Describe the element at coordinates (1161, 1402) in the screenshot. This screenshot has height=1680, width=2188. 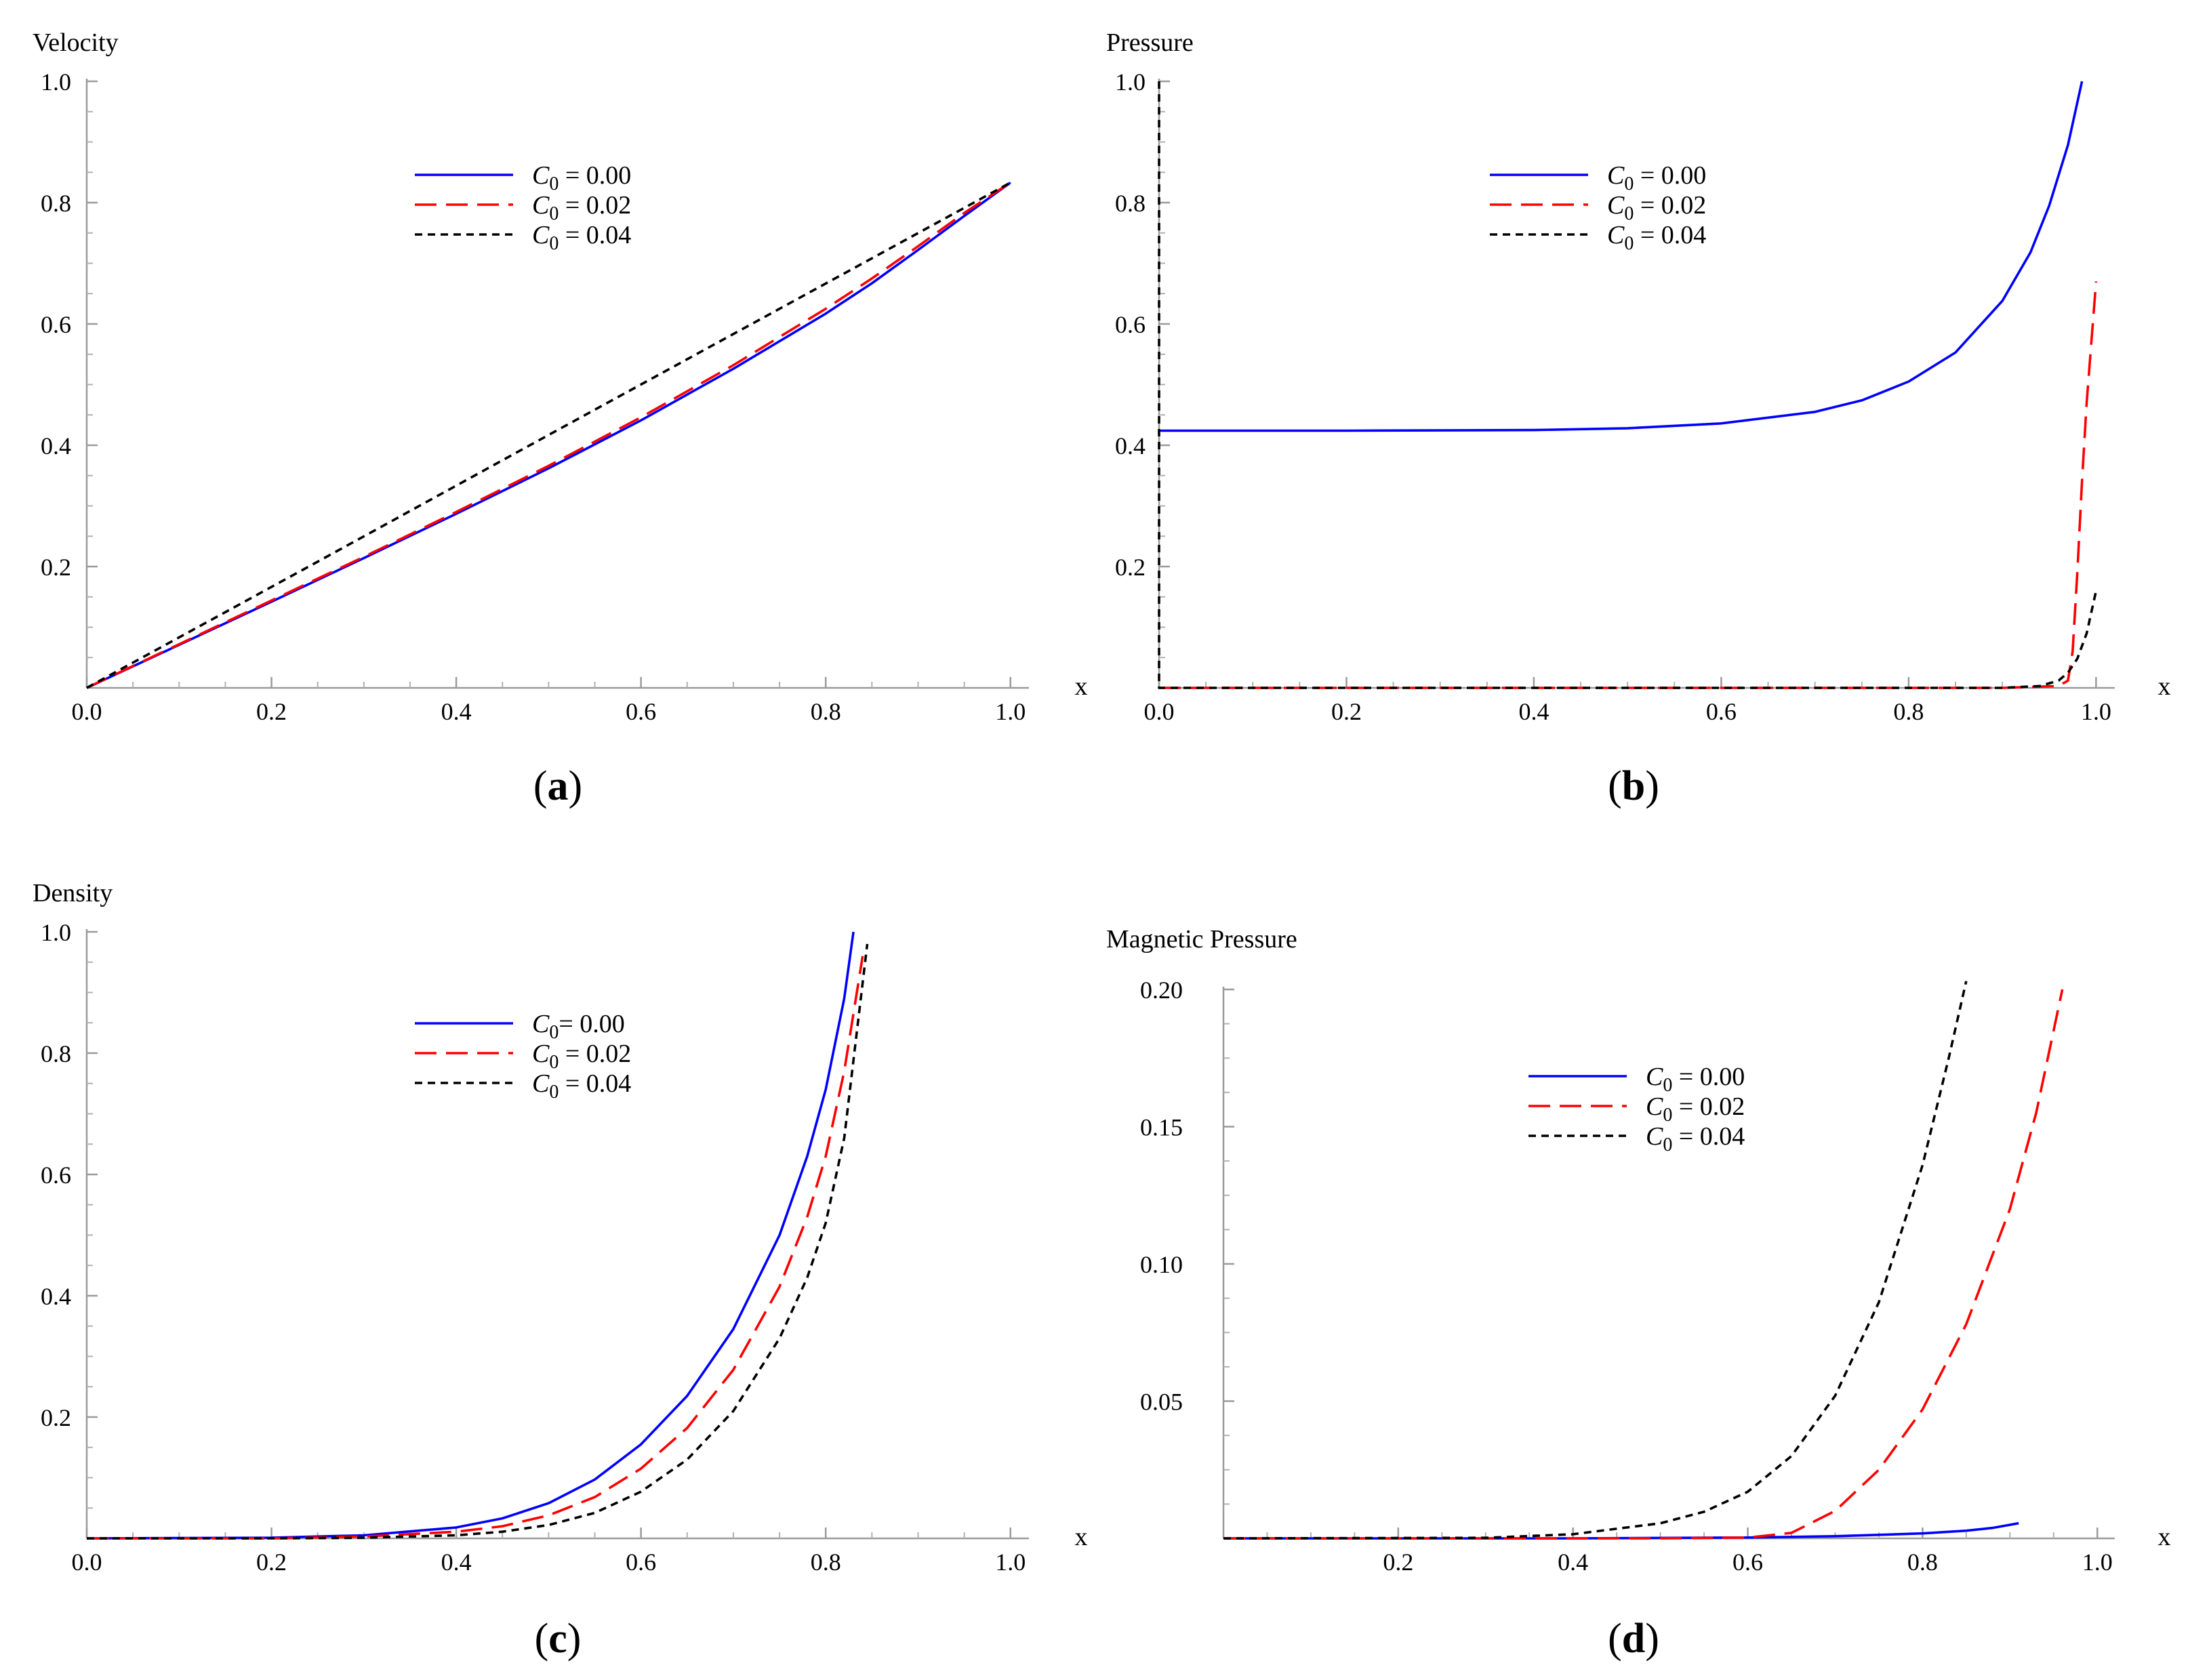
I see `y-tick-label: 0.05` at that location.